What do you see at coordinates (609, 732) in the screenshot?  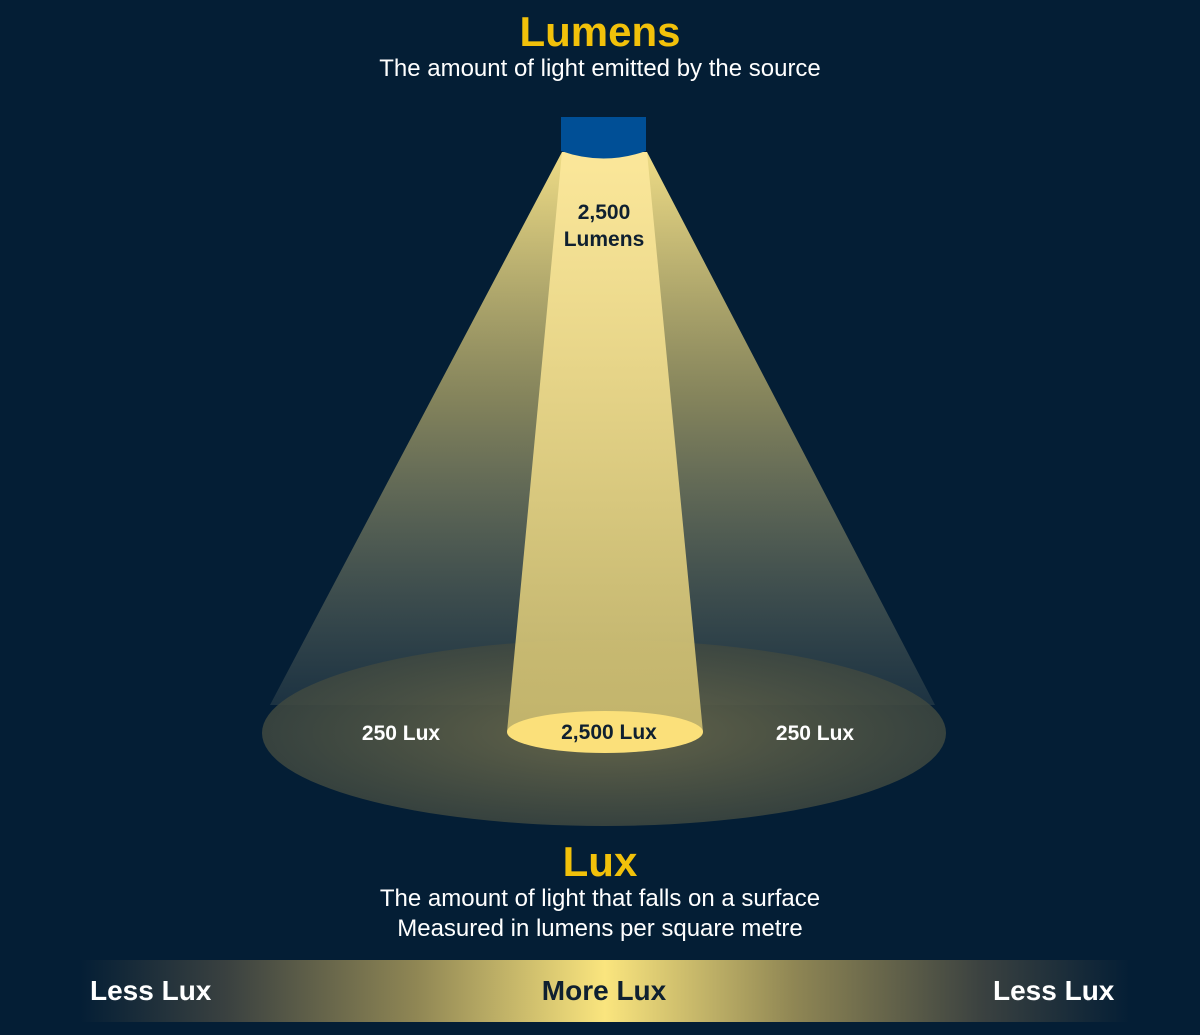 I see `surface-center-lux: 2,500 Lux` at bounding box center [609, 732].